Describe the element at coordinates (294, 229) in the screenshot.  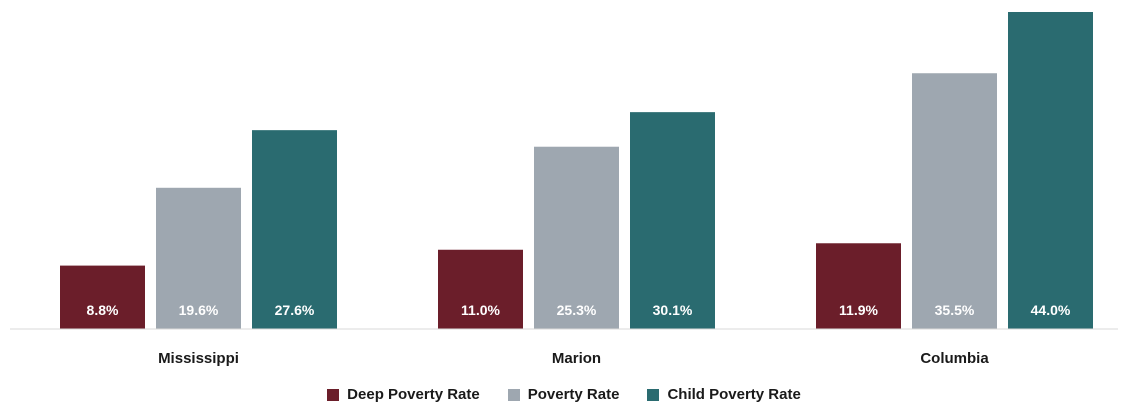
I see `bar-mississippi-child-poverty-rate` at that location.